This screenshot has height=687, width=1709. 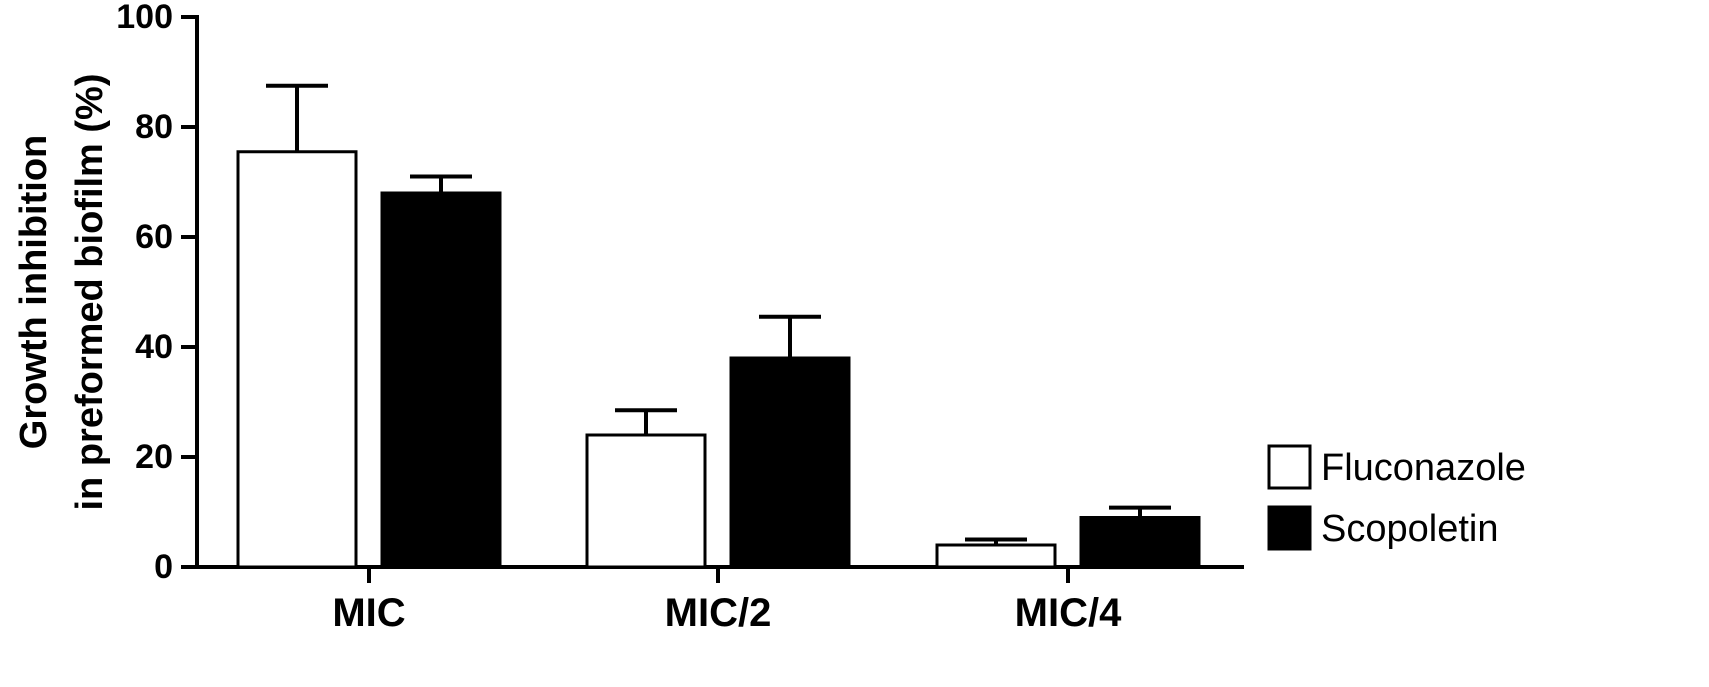 I want to click on y-tick-label: 40, so click(x=154, y=347).